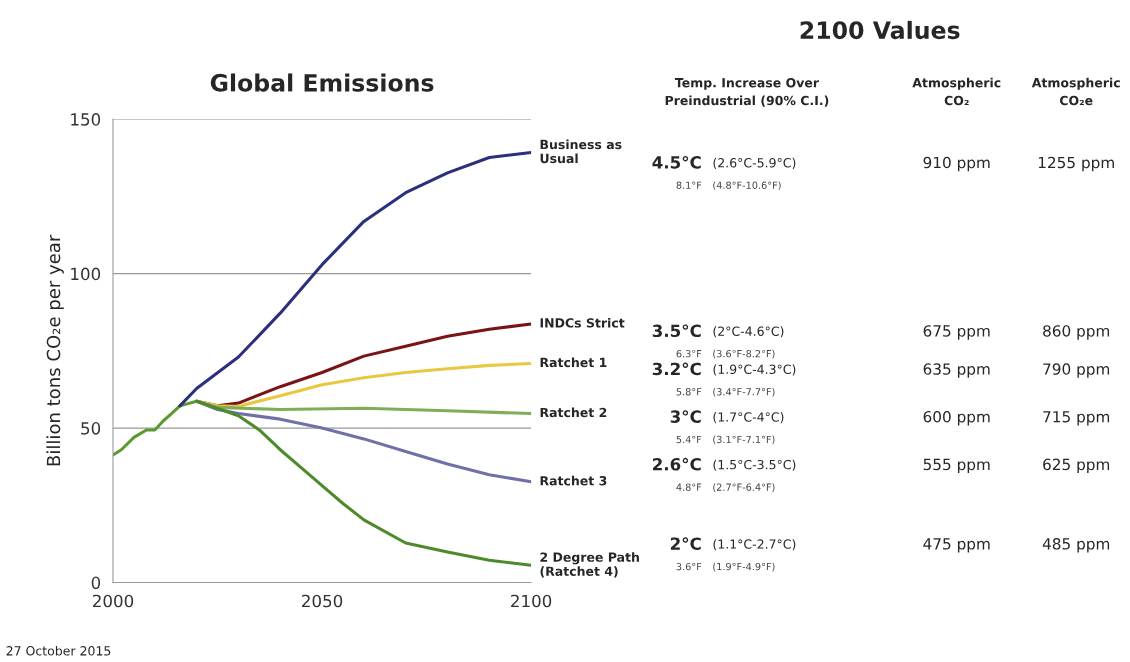  Describe the element at coordinates (956, 332) in the screenshot. I see `text: 675 ppm` at that location.